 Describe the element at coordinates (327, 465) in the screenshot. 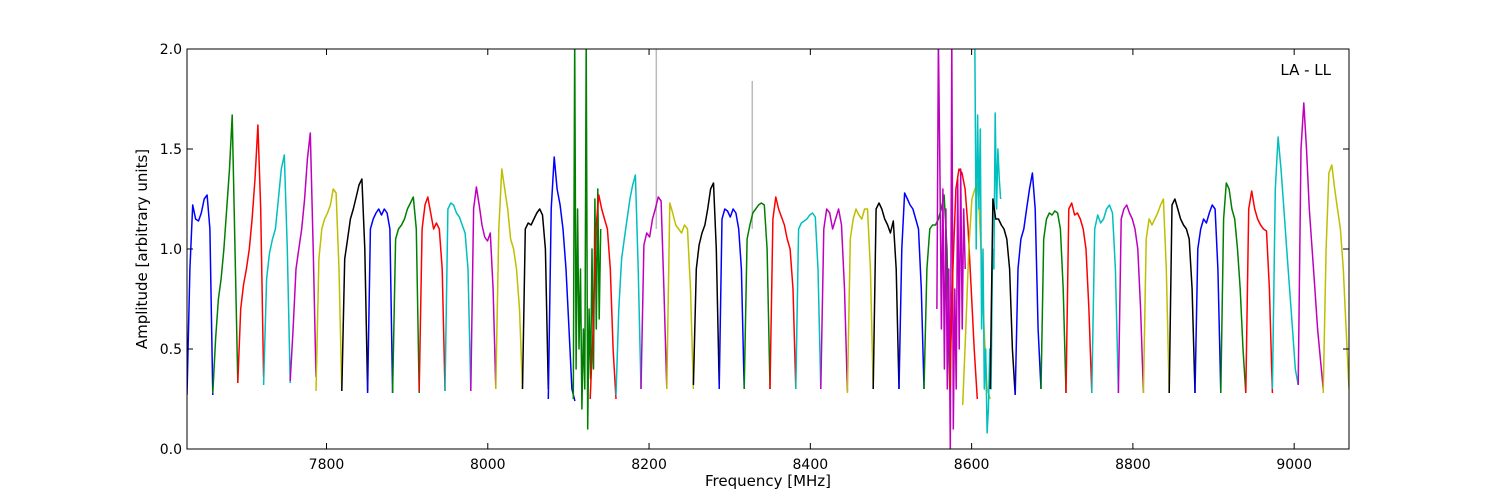

I see `x-tick-label: 7800` at that location.